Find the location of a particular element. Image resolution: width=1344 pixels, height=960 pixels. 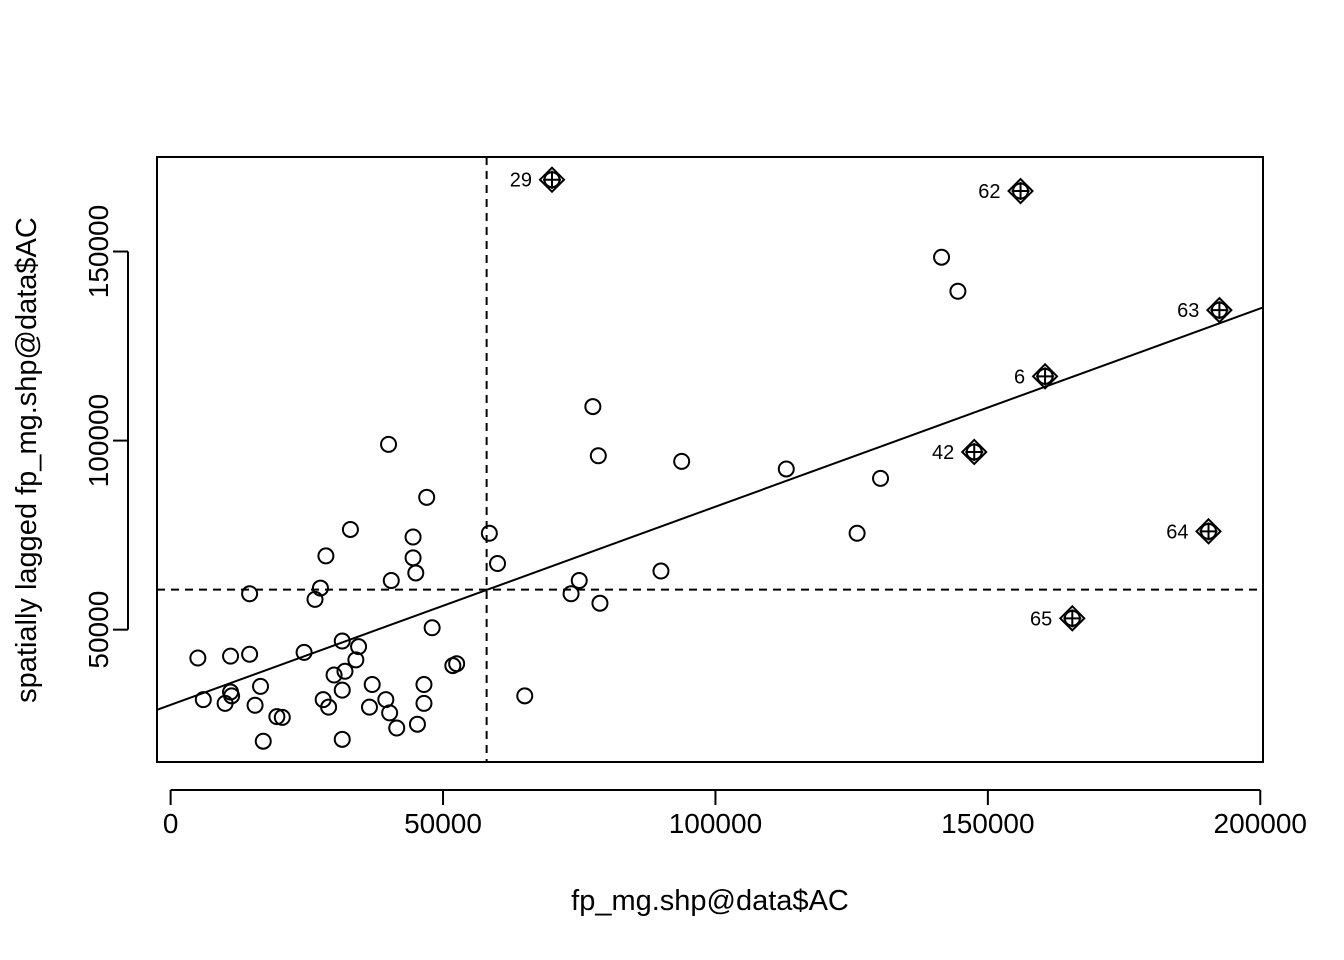

influential-point: 42 is located at coordinates (960, 452).